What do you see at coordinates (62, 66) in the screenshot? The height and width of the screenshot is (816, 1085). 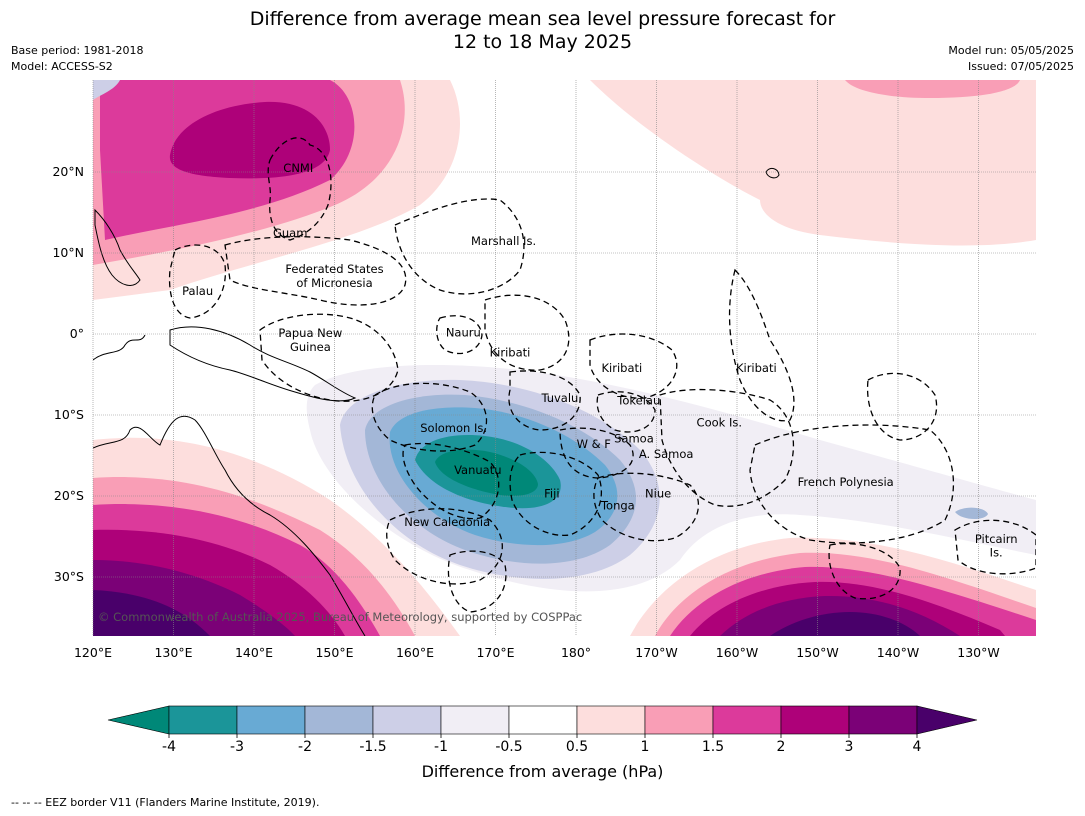 I see `model-name: Model: ACCESS-S2` at bounding box center [62, 66].